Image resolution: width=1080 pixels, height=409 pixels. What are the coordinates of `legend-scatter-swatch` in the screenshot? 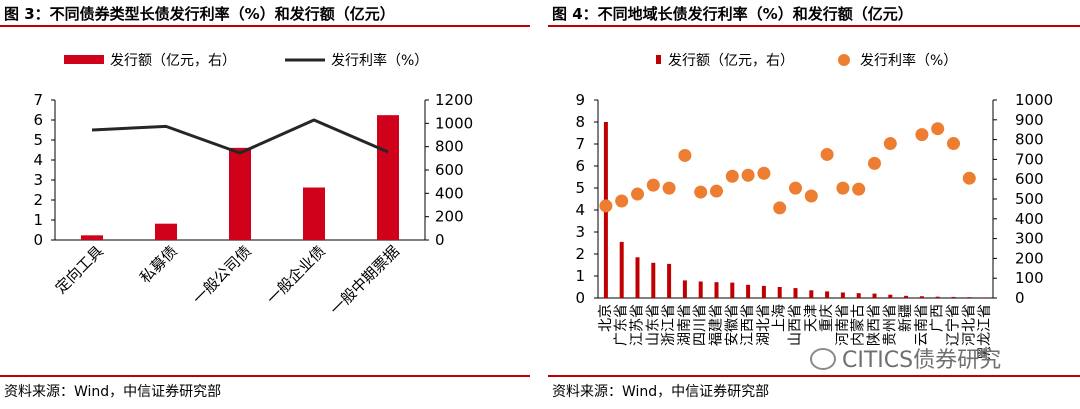 It's located at (844, 60).